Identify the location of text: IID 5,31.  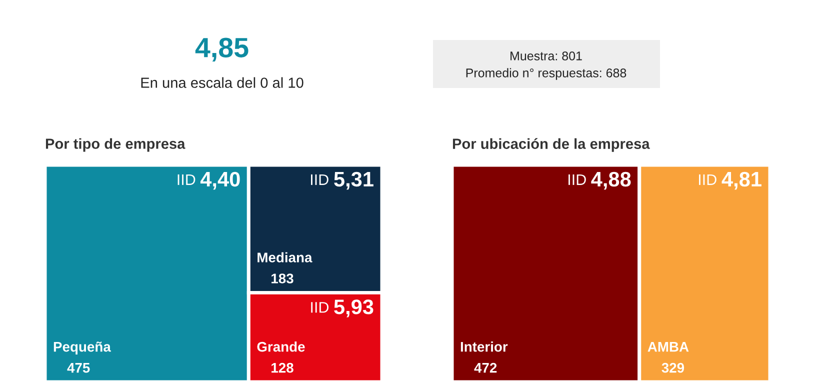
(342, 181).